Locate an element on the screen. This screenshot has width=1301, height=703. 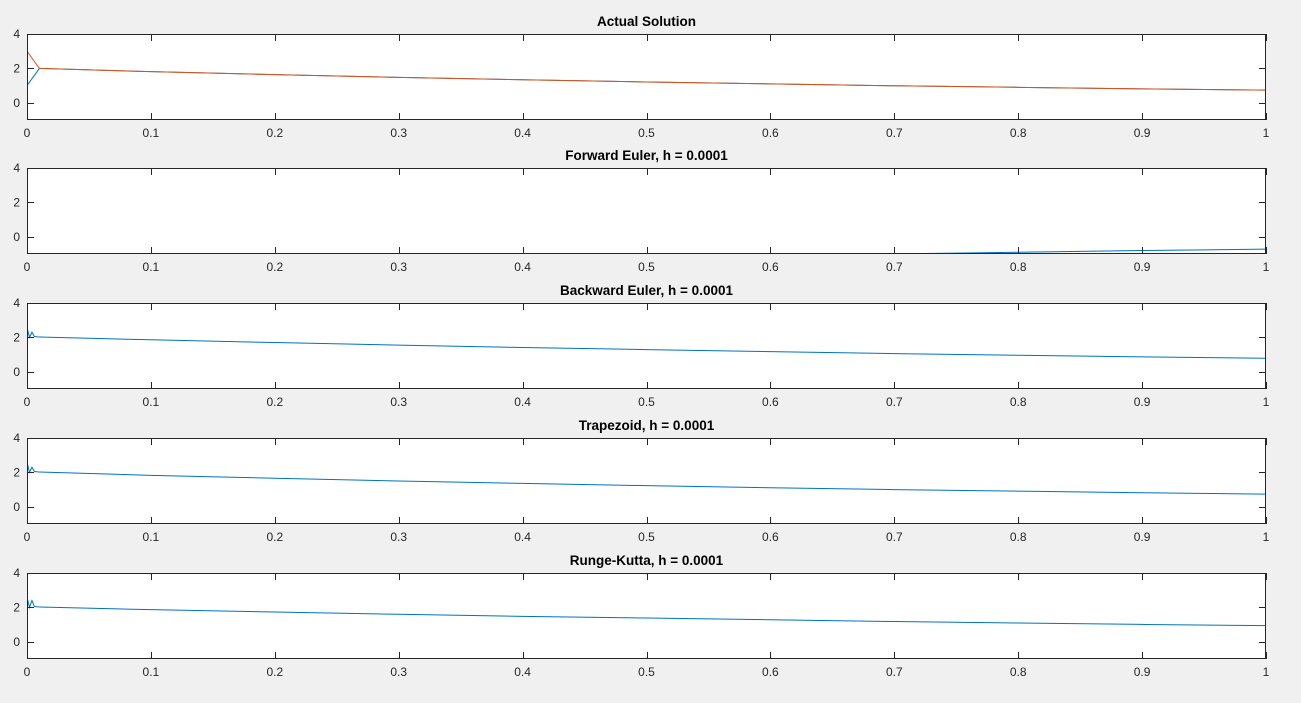
chart-title: Trapezoid, h = 0.0001 is located at coordinates (647, 425).